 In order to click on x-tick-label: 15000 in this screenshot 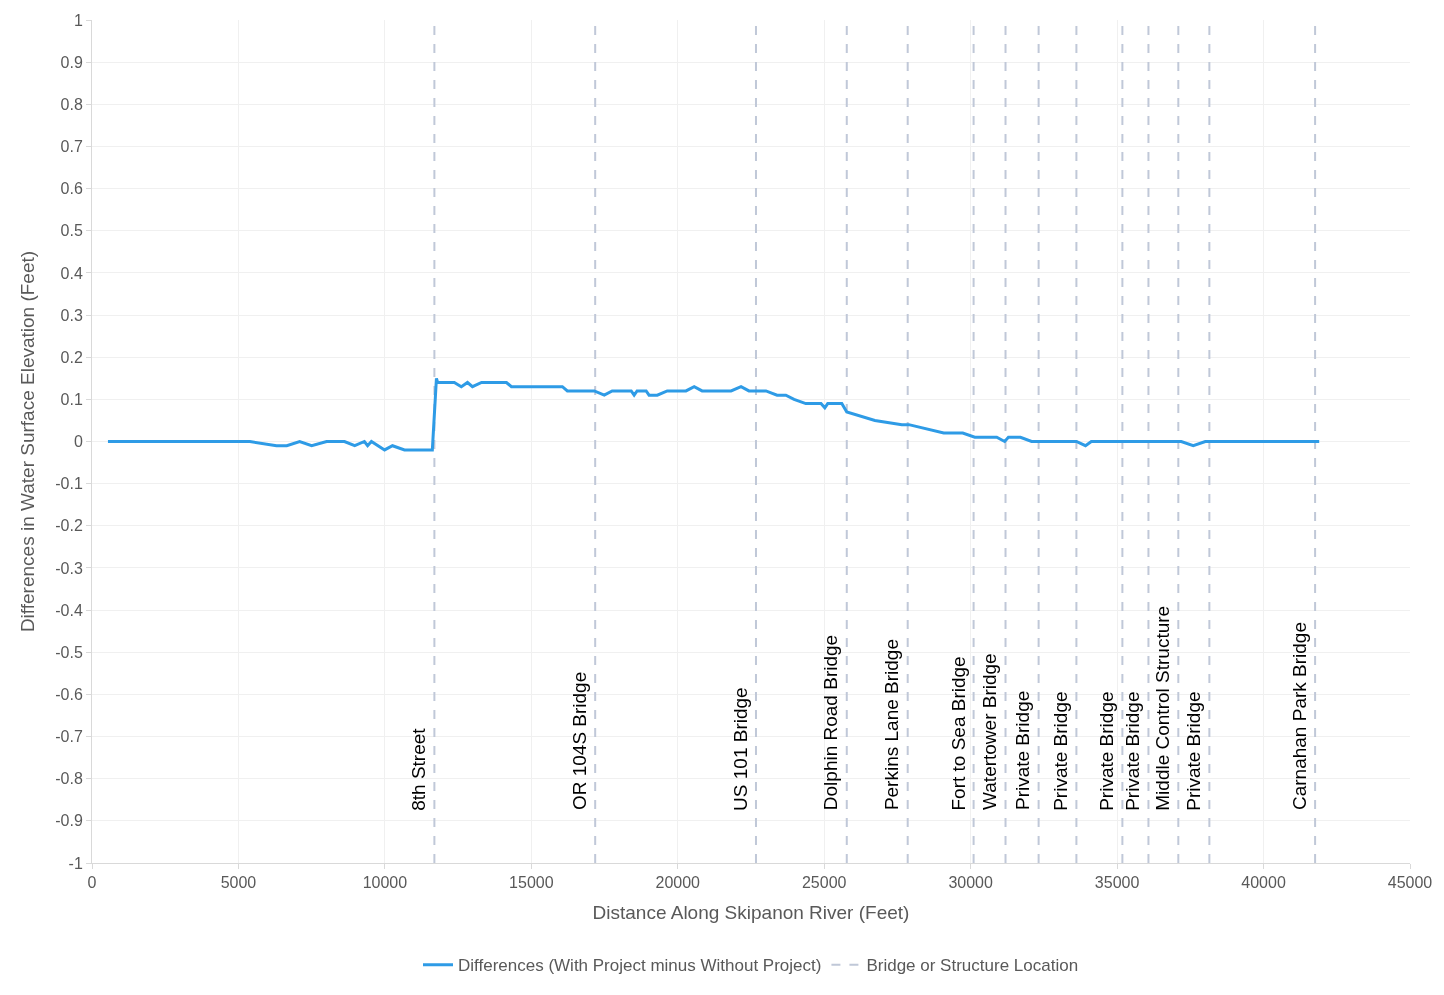, I will do `click(531, 883)`.